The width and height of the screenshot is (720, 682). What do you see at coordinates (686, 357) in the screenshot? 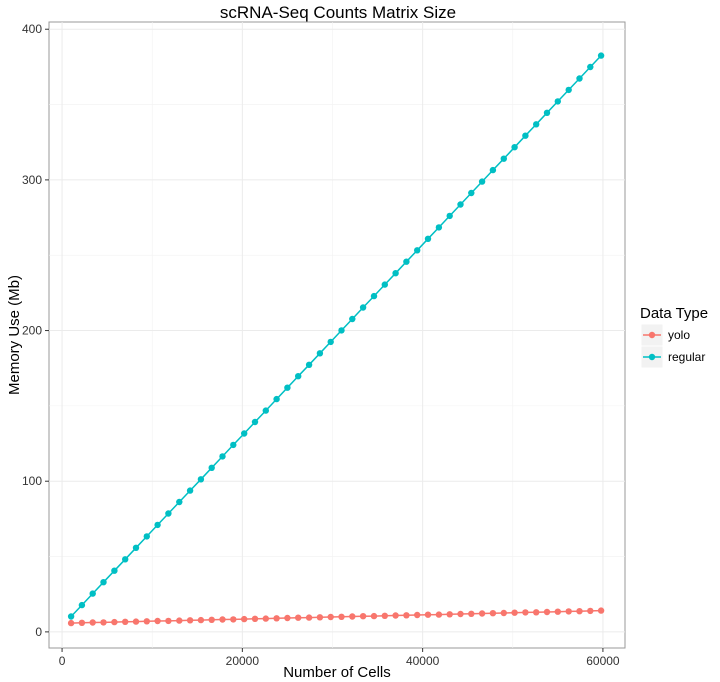
I see `legend-label-regular: regular` at bounding box center [686, 357].